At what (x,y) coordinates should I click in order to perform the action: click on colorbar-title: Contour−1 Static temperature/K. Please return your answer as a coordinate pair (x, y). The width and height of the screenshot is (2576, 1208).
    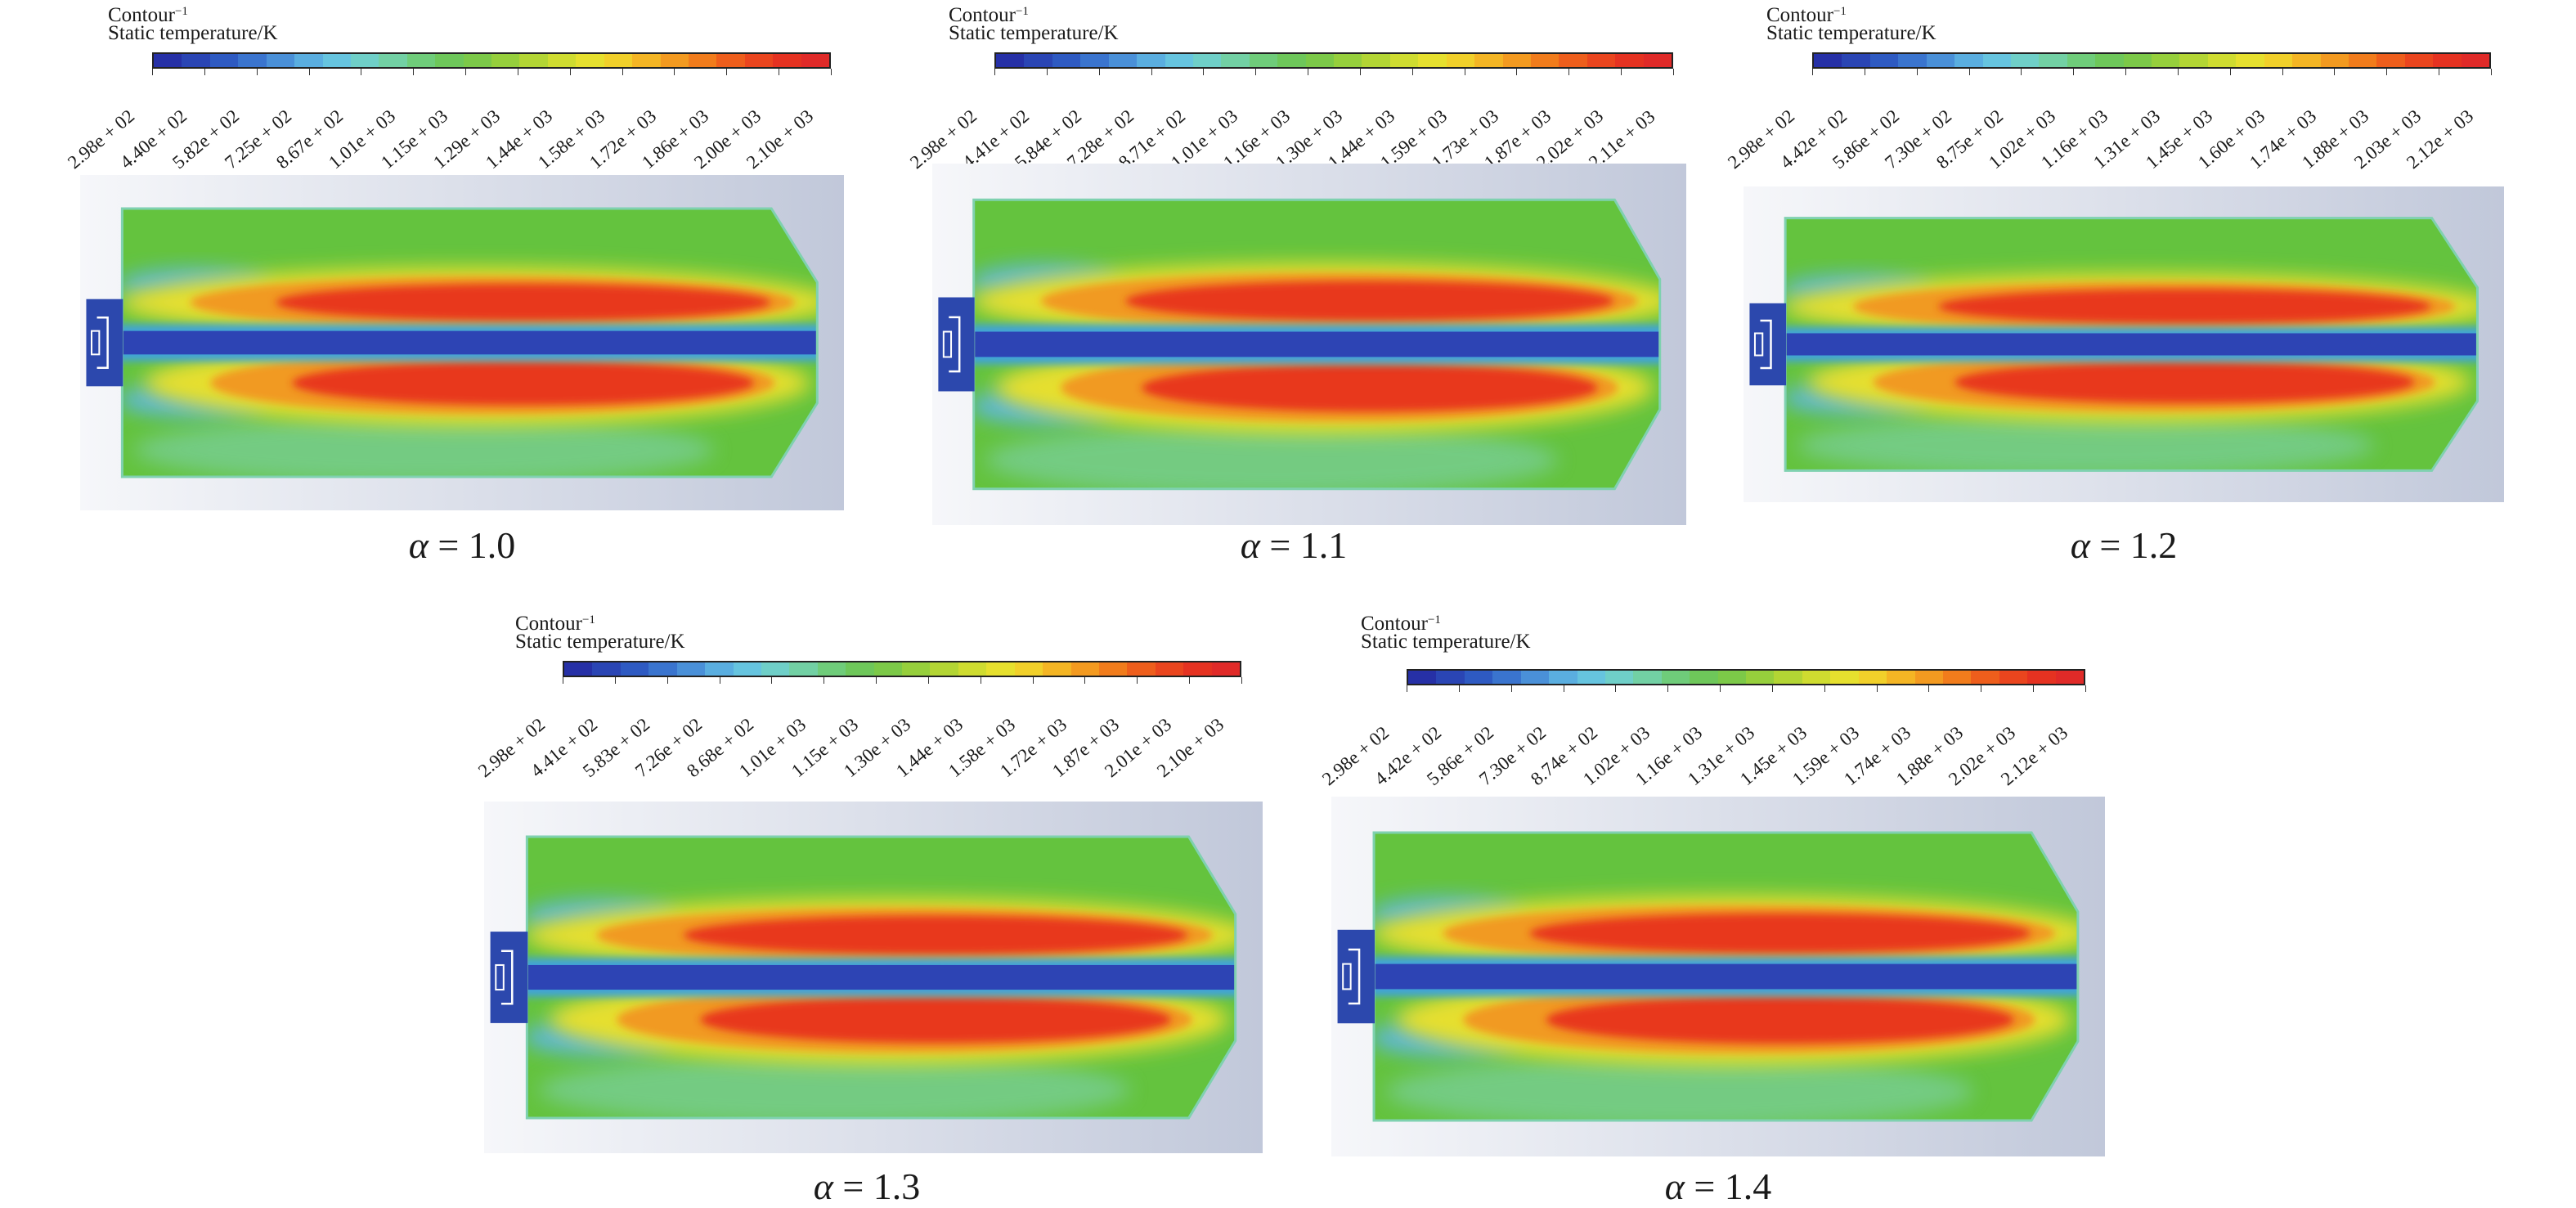
    Looking at the image, I should click on (1446, 633).